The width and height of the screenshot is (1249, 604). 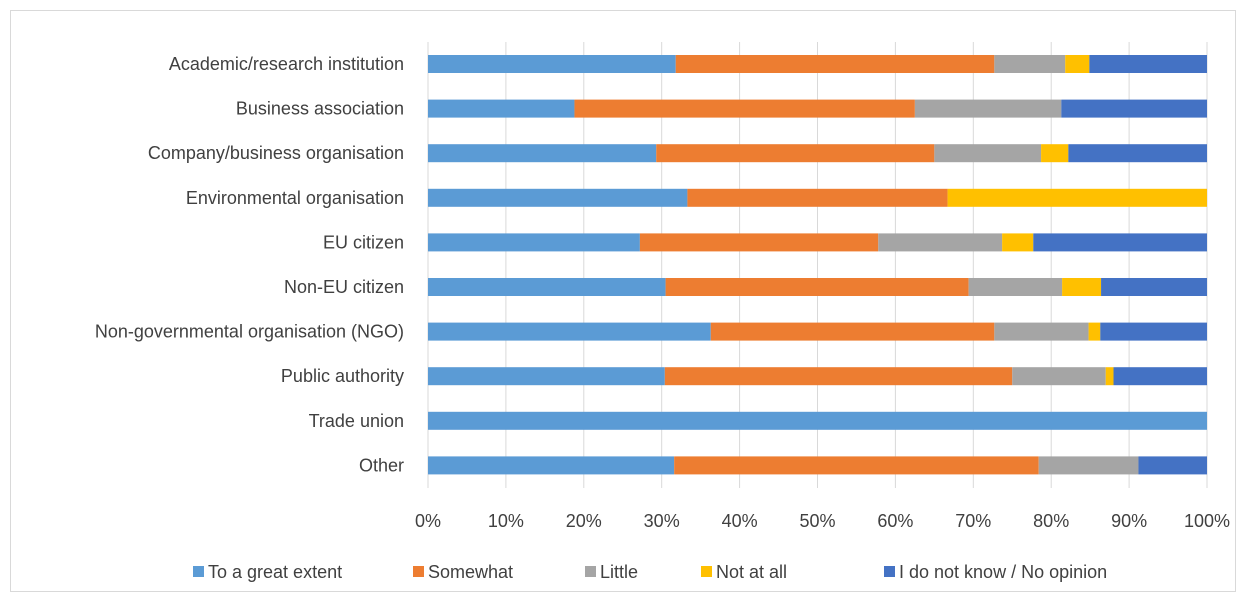 What do you see at coordinates (1051, 521) in the screenshot?
I see `x-tick-label: 80%` at bounding box center [1051, 521].